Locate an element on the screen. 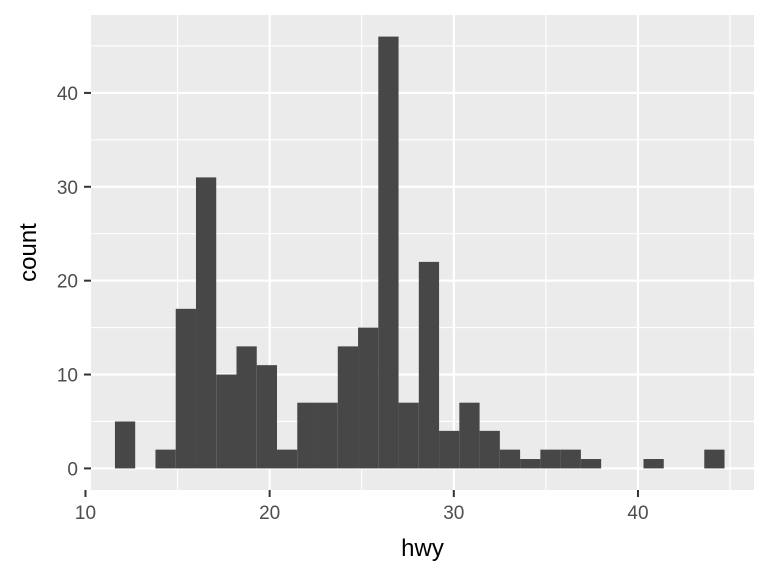 The image size is (768, 576). x-tick-label: 20 is located at coordinates (269, 513).